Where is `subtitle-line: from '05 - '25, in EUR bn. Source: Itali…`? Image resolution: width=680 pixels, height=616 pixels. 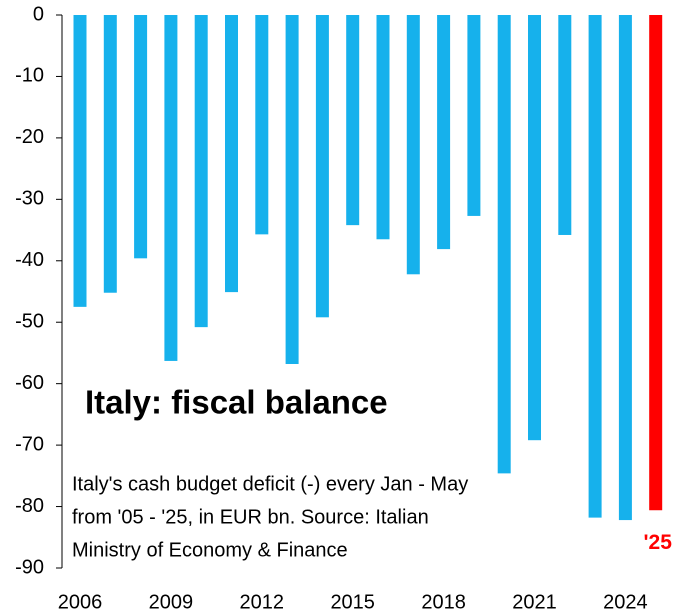 subtitle-line: from '05 - '25, in EUR bn. Source: Itali… is located at coordinates (250, 517).